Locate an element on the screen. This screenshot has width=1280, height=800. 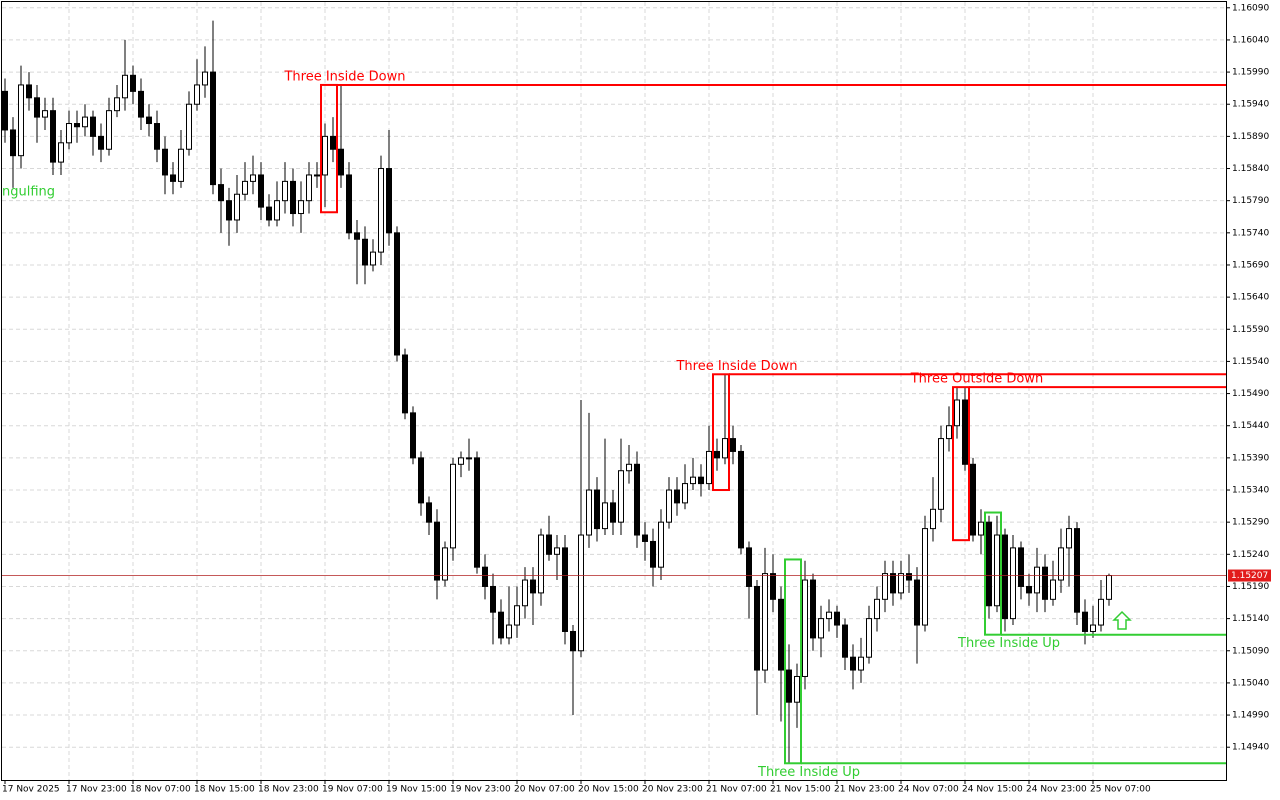
x-tick-label: 21 Nov 15:00 is located at coordinates (800, 790).